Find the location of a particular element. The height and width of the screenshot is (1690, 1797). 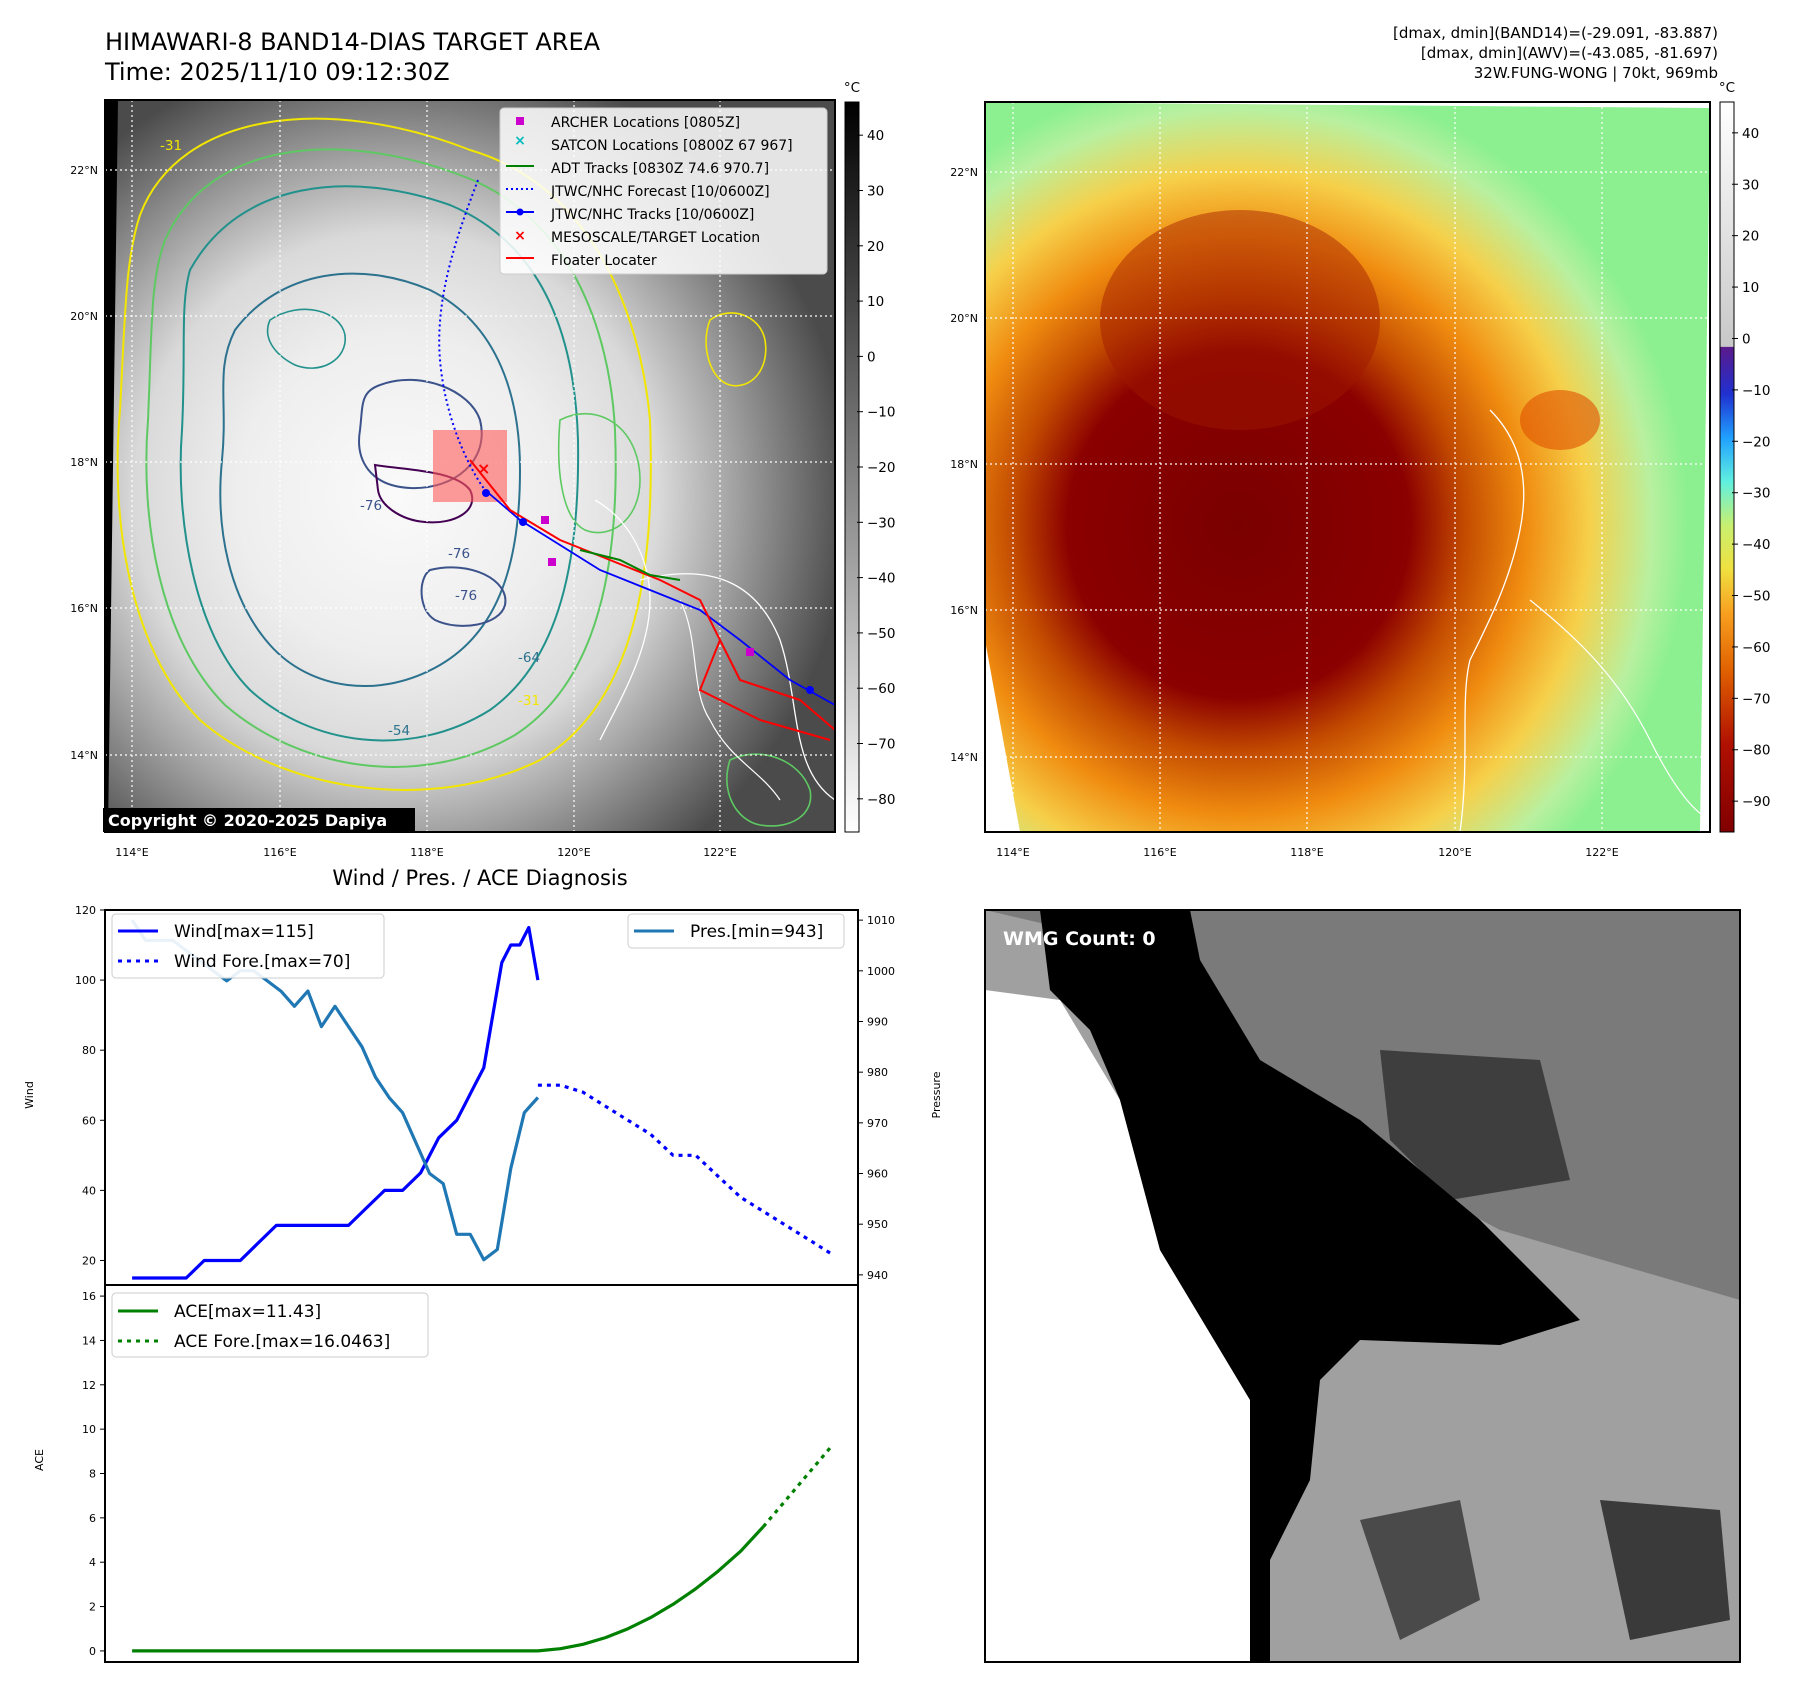

wmg-count: WMG Count: 0 is located at coordinates (1079, 939).